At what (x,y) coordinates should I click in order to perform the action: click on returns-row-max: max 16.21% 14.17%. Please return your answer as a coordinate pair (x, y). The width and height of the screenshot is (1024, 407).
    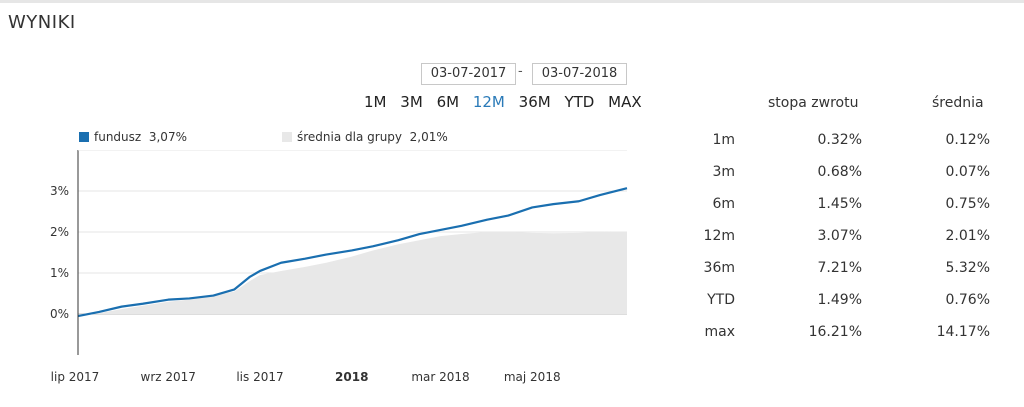
    Looking at the image, I should click on (835, 334).